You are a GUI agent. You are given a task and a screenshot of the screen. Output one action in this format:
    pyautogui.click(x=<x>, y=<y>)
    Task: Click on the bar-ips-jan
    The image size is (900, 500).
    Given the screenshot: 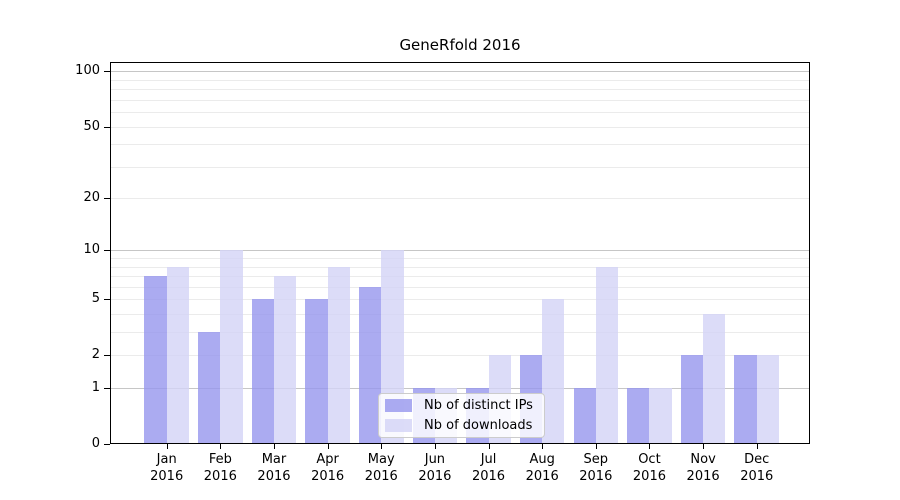 What is the action you would take?
    pyautogui.click(x=155, y=359)
    